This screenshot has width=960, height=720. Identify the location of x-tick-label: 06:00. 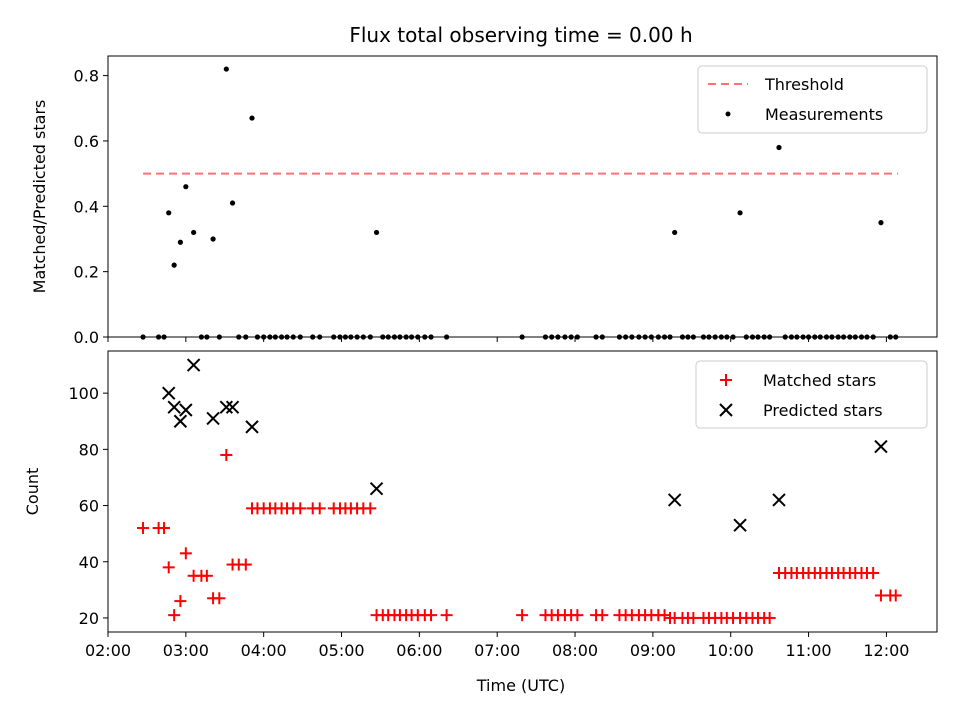
(419, 650).